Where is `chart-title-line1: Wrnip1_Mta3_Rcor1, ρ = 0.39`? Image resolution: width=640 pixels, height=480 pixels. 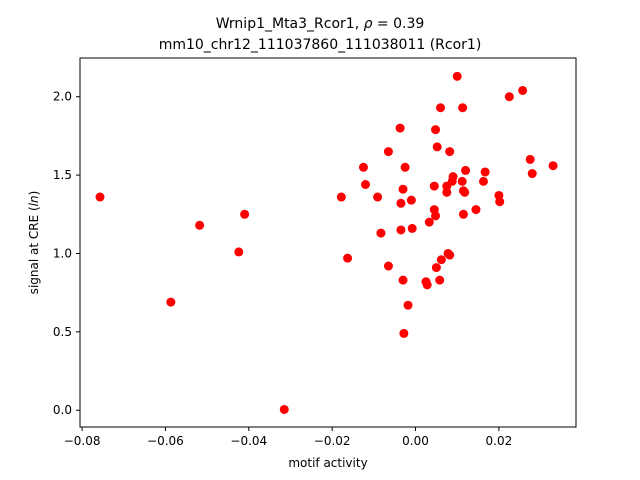 chart-title-line1: Wrnip1_Mta3_Rcor1, ρ = 0.39 is located at coordinates (320, 24).